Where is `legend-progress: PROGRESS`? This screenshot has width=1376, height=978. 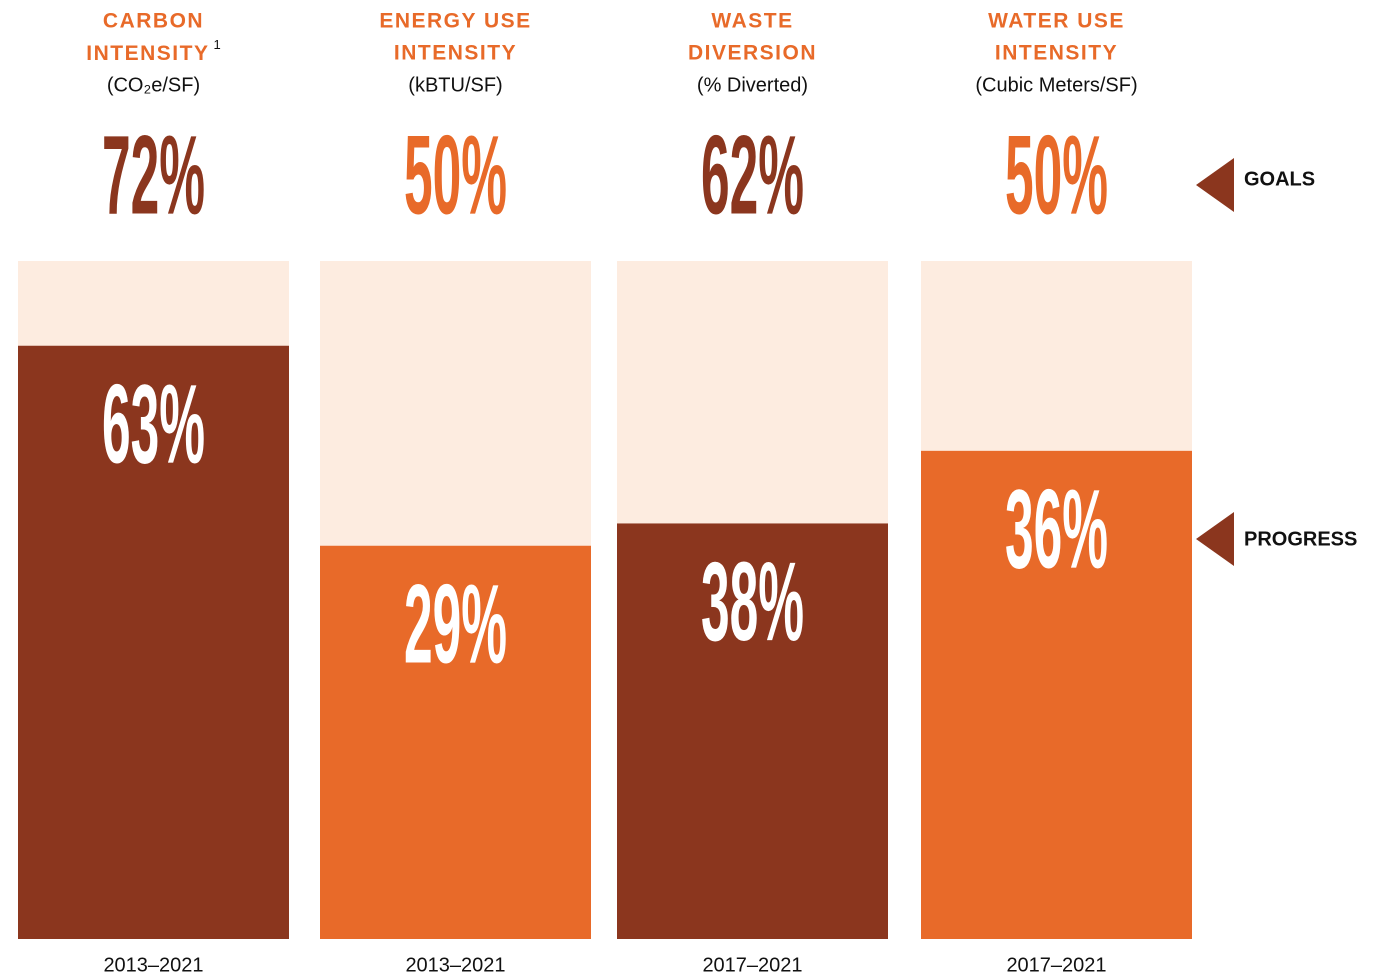
legend-progress: PROGRESS is located at coordinates (1300, 539).